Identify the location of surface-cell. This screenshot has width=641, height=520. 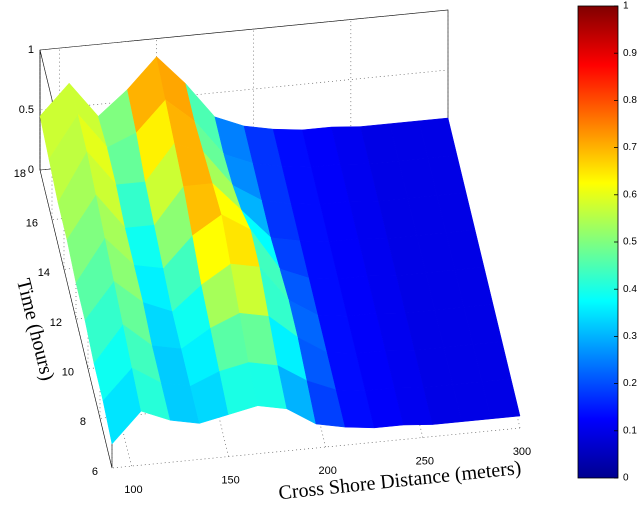
(501, 399).